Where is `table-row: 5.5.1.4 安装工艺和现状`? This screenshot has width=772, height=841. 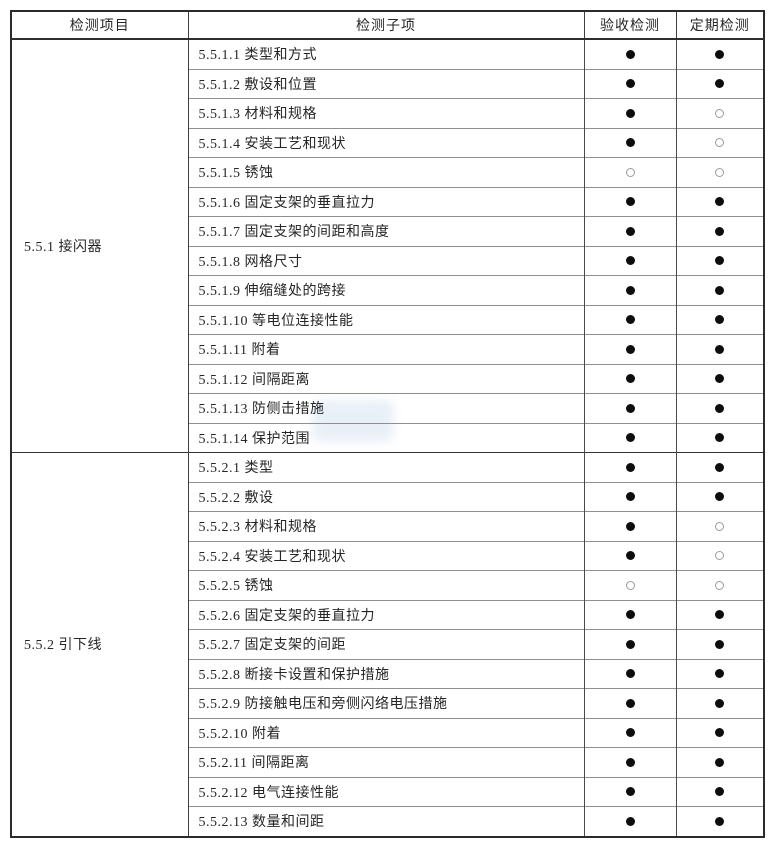 table-row: 5.5.1.4 安装工艺和现状 is located at coordinates (388, 142).